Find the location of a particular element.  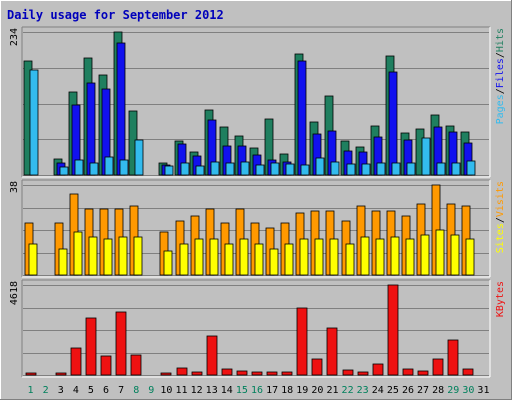

legend-entry-pages: Pages is located at coordinates (500, 109).